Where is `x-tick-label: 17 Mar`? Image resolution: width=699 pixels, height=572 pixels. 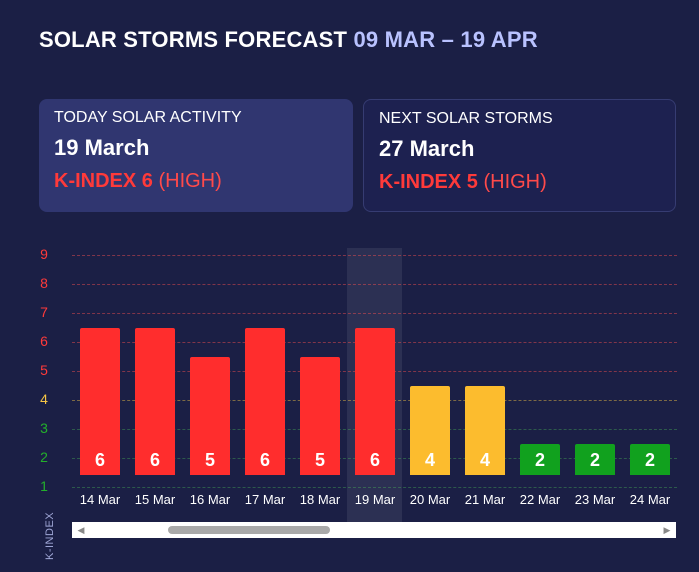
x-tick-label: 17 Mar is located at coordinates (265, 499).